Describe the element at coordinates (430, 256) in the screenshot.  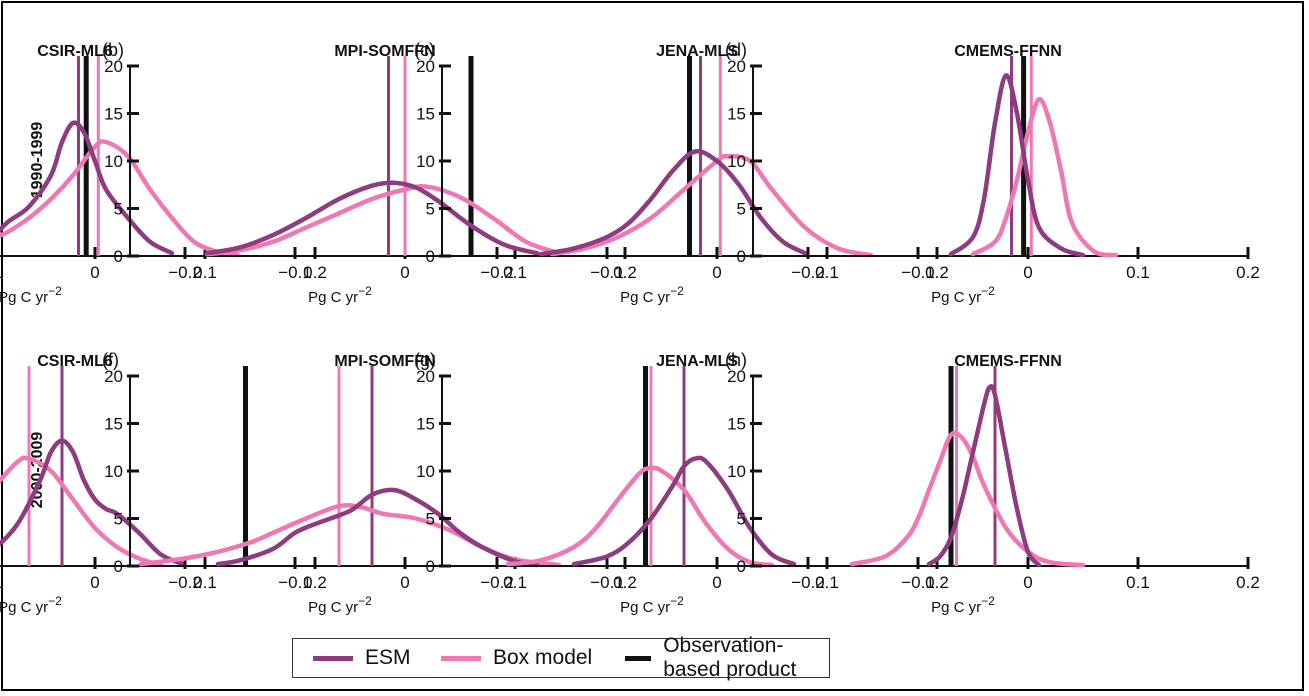
I see `panel-c-ytick-label-0: 0` at that location.